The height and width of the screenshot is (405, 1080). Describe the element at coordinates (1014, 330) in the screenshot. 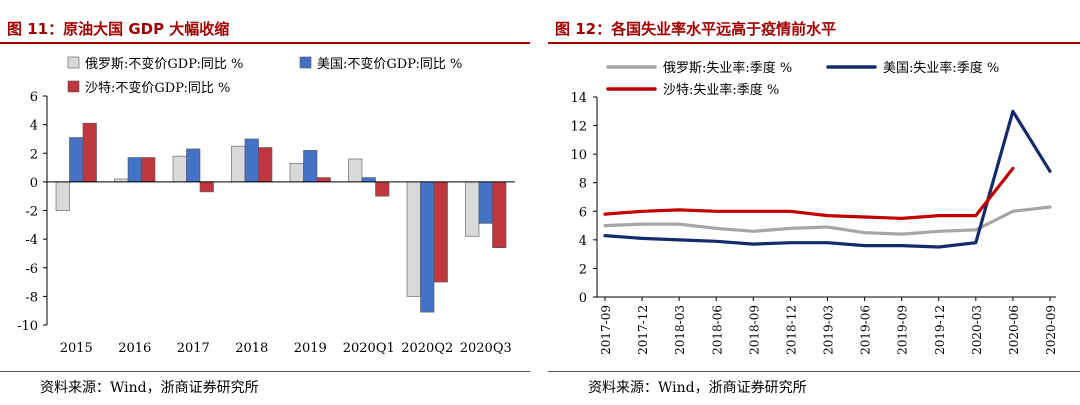

I see `x-tick-label: 2020-06` at that location.